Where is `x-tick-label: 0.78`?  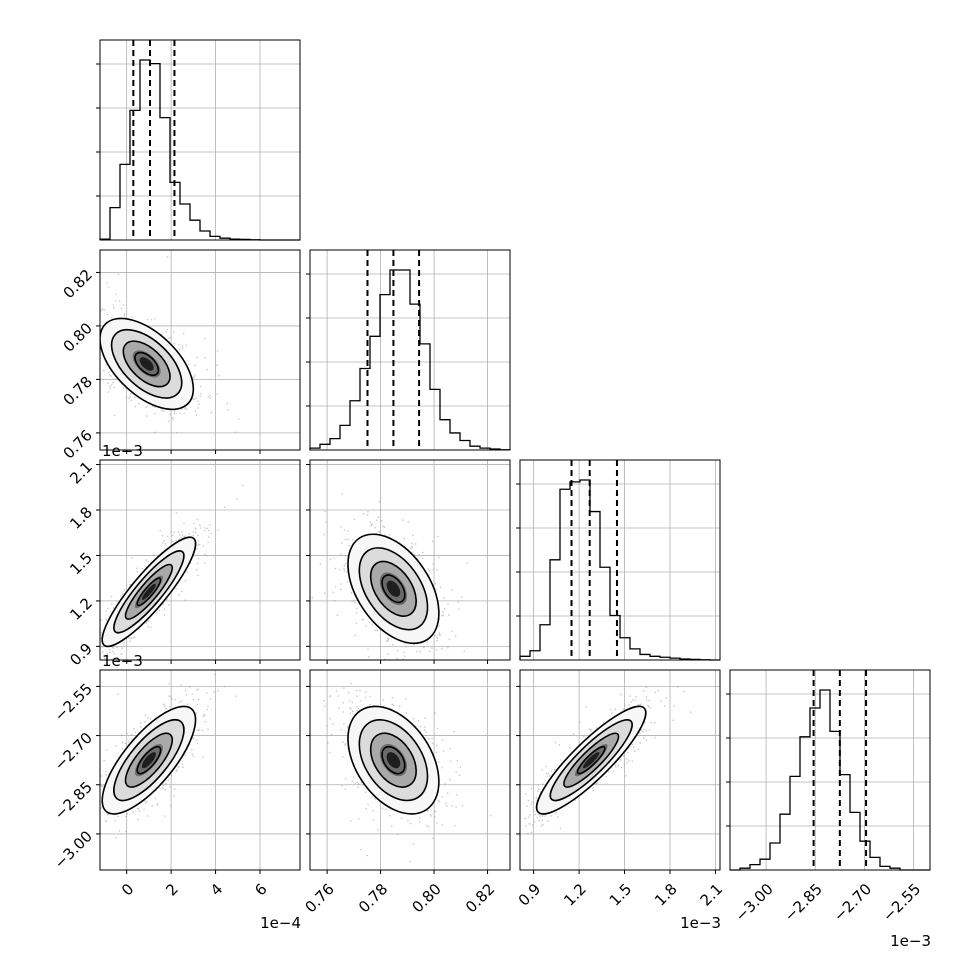 x-tick-label: 0.78 is located at coordinates (373, 898).